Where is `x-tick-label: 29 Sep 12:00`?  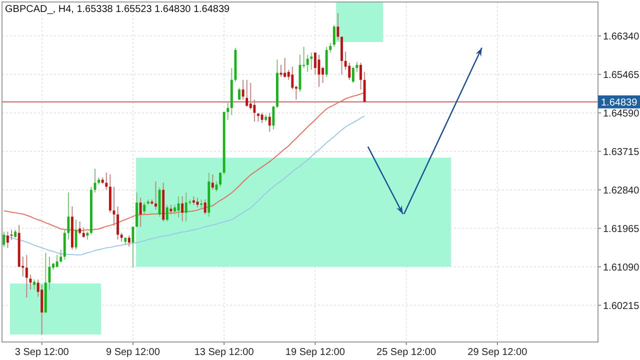 x-tick-label: 29 Sep 12:00 is located at coordinates (498, 352).